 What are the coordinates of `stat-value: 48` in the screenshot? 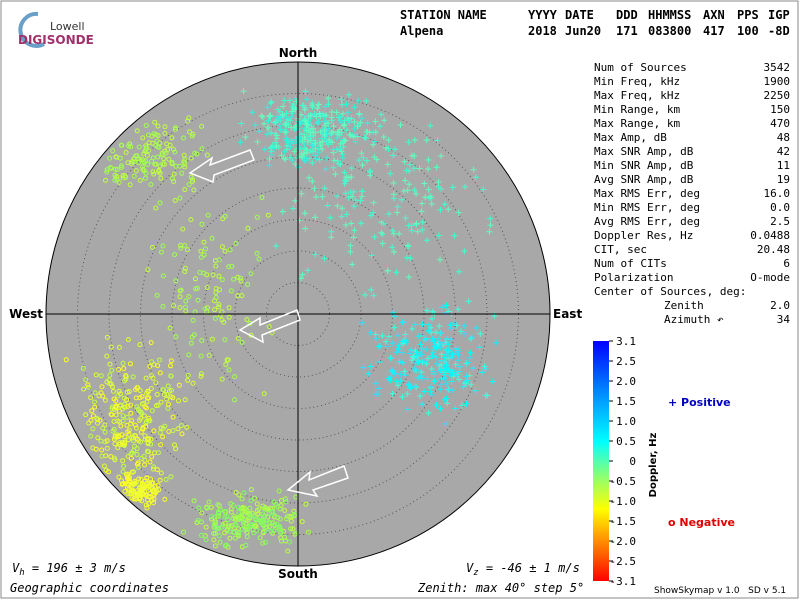 It's located at (783, 137).